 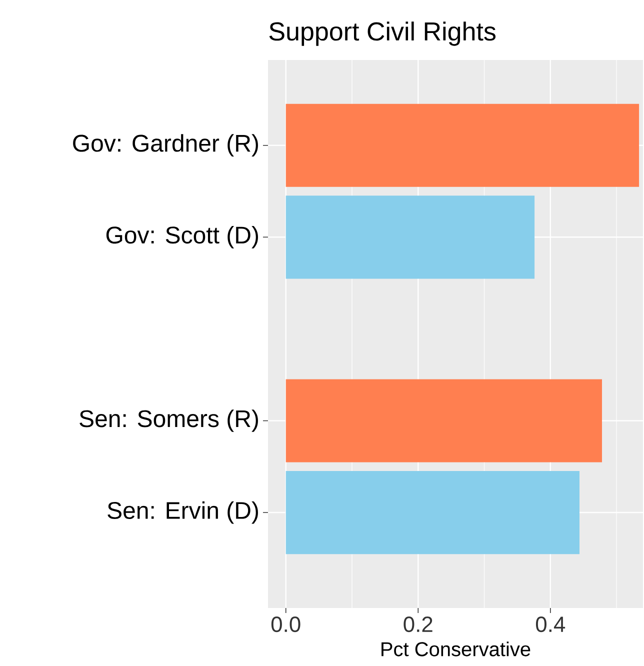 What do you see at coordinates (418, 624) in the screenshot?
I see `x-tick-label: 0.2` at bounding box center [418, 624].